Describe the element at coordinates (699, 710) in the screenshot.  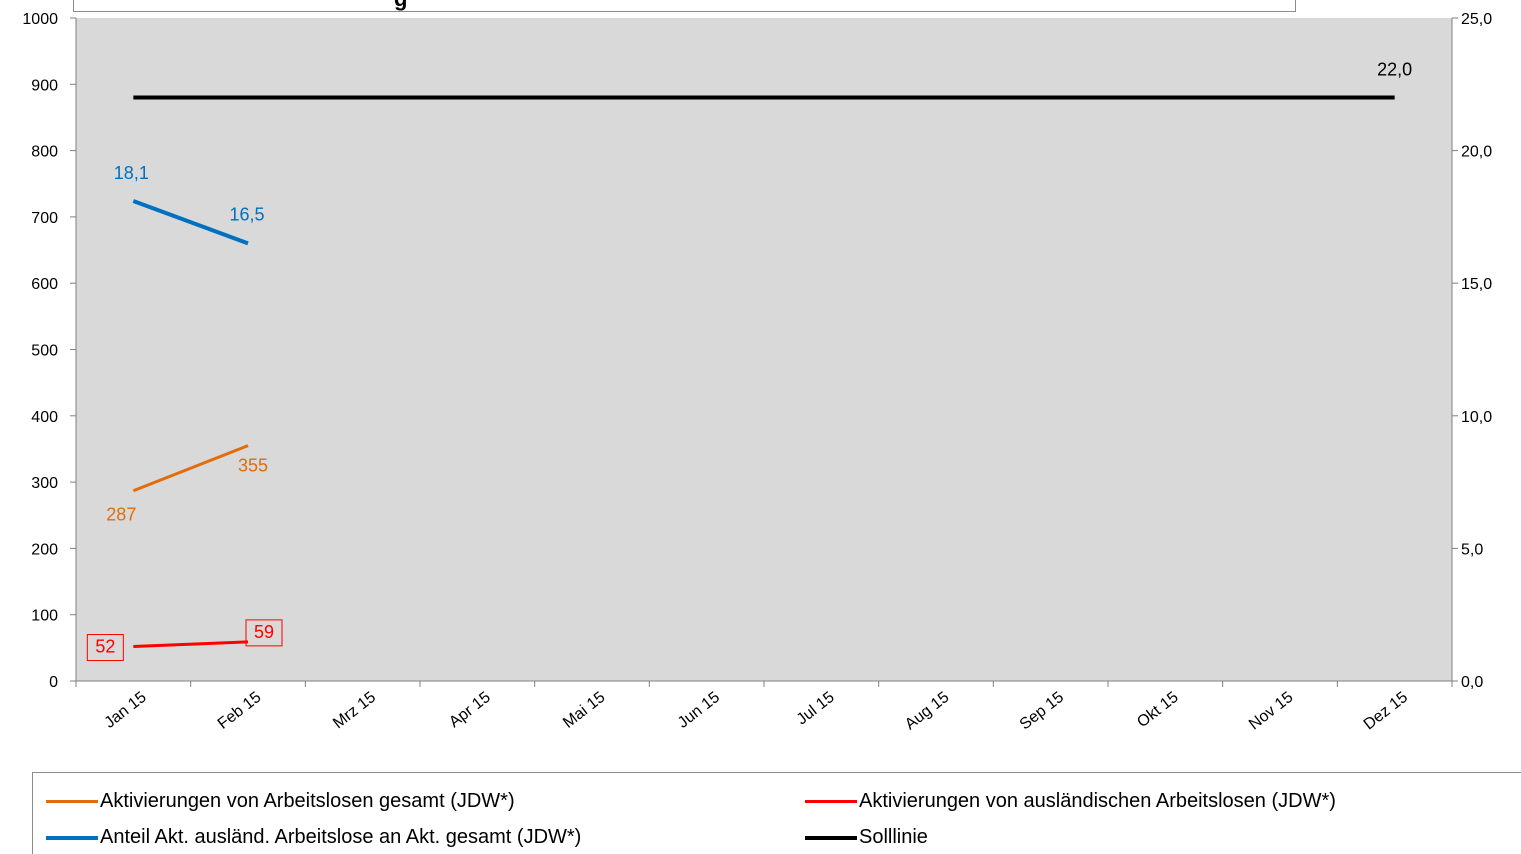
I see `x-tick-label: Jun 15` at that location.